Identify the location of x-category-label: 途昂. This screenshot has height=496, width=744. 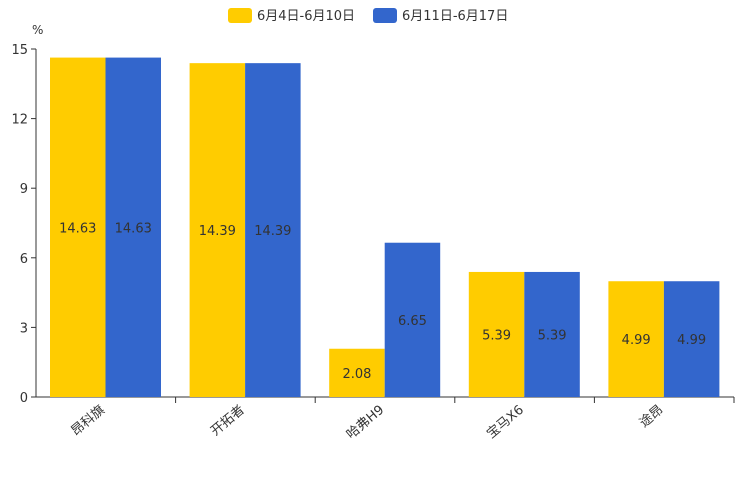
(651, 416).